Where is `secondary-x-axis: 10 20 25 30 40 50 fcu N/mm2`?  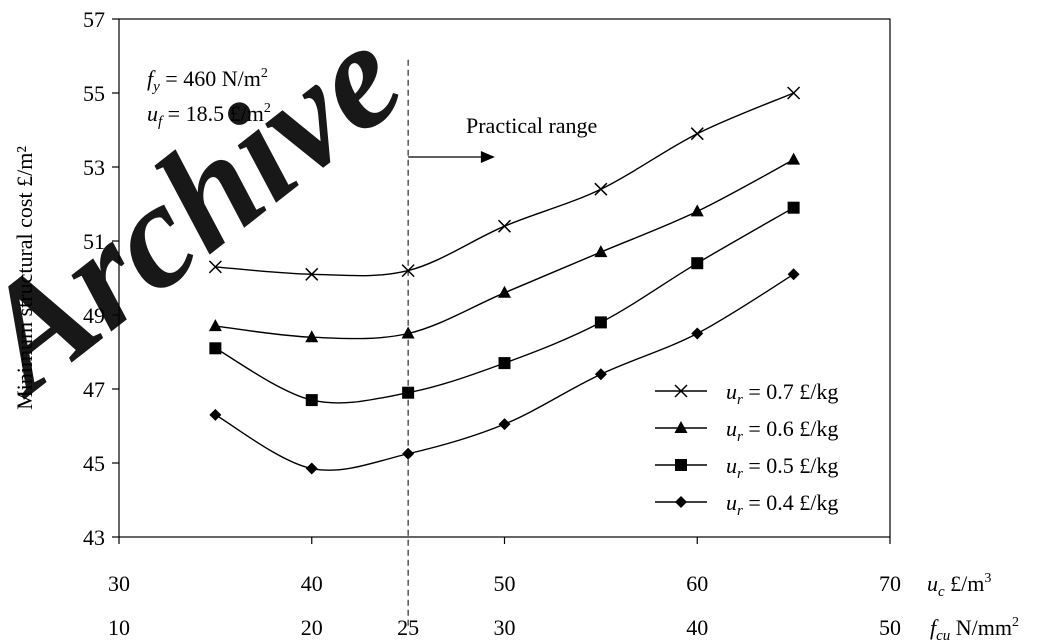 secondary-x-axis: 10 20 25 30 40 50 fcu N/mm2 is located at coordinates (563, 627).